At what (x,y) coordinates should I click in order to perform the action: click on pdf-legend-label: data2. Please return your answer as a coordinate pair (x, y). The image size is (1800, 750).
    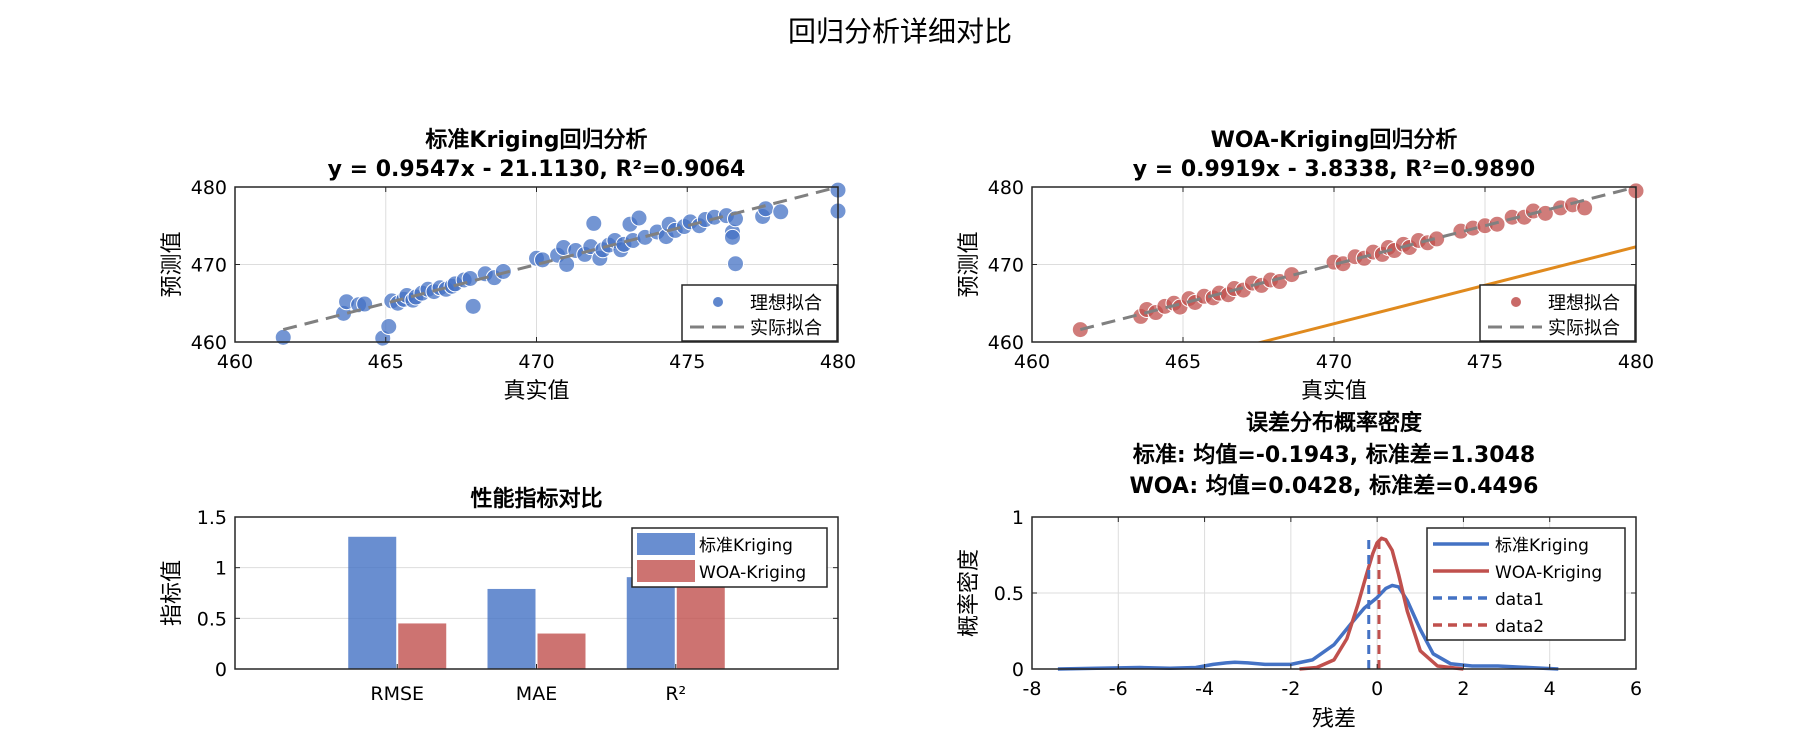
    Looking at the image, I should click on (1519, 627).